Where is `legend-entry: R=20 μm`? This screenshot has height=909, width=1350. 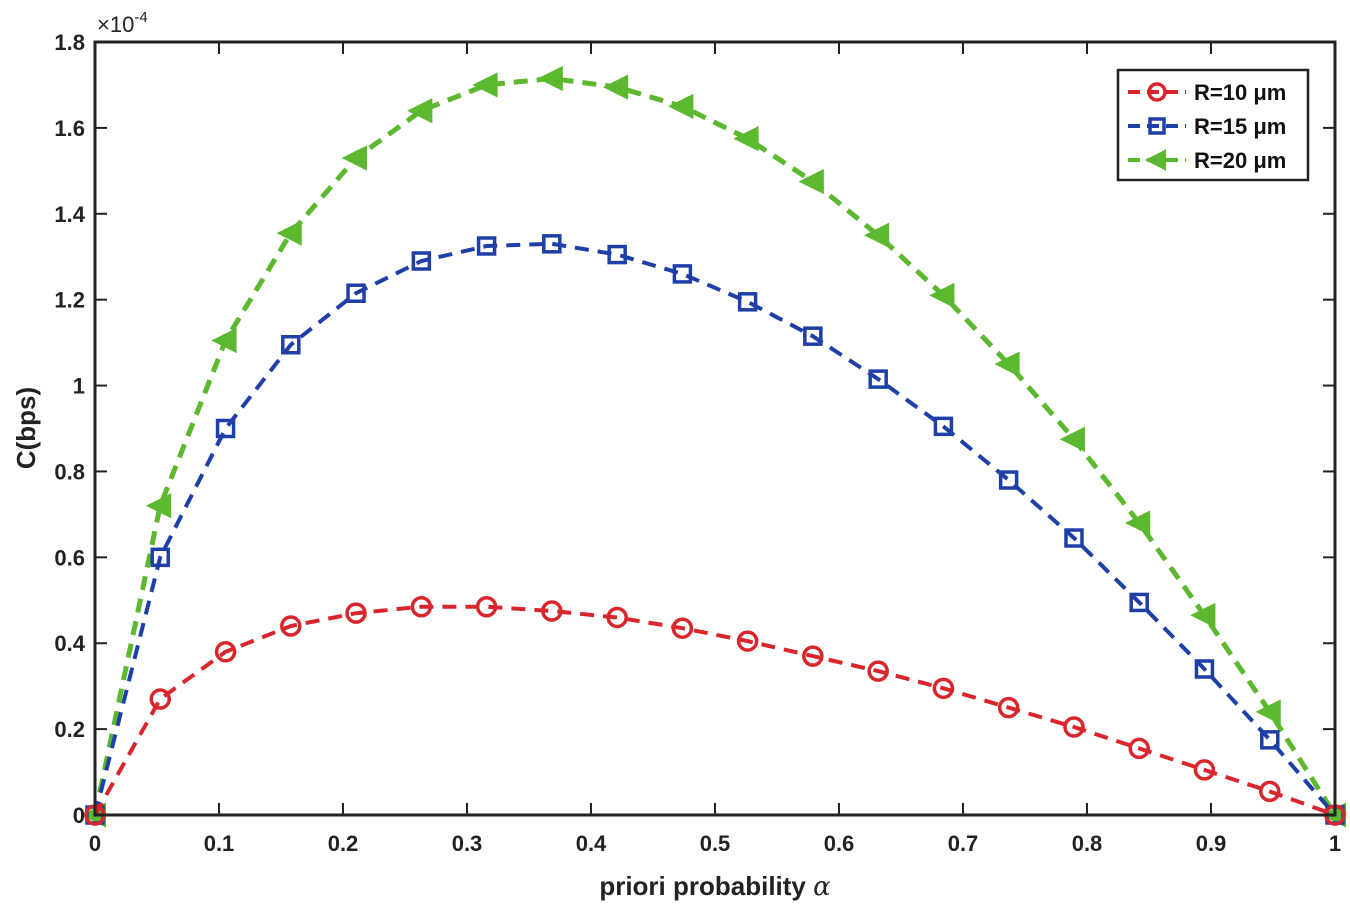
legend-entry: R=20 μm is located at coordinates (1207, 160).